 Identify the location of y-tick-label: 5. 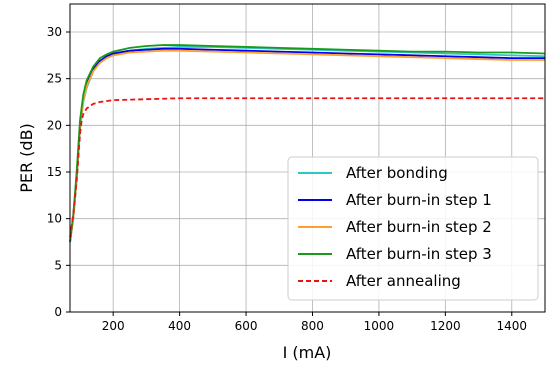
(58, 265).